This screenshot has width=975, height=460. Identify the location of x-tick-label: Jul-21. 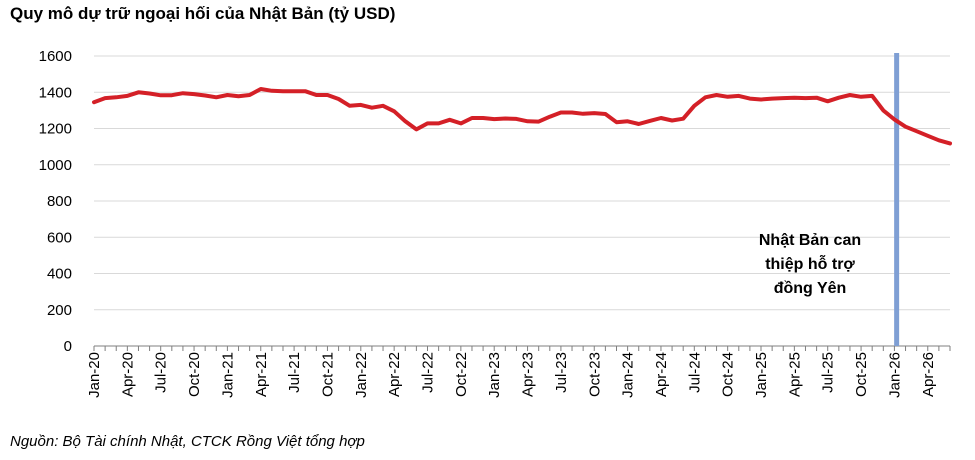
(294, 372).